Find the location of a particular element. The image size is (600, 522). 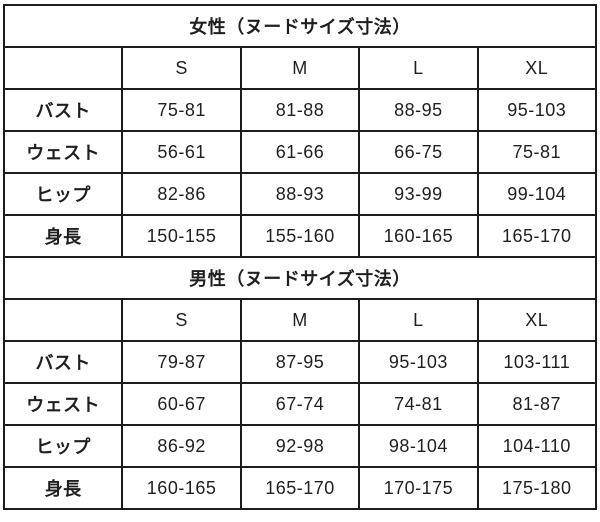

women-height-xl: 165-170 is located at coordinates (537, 236).